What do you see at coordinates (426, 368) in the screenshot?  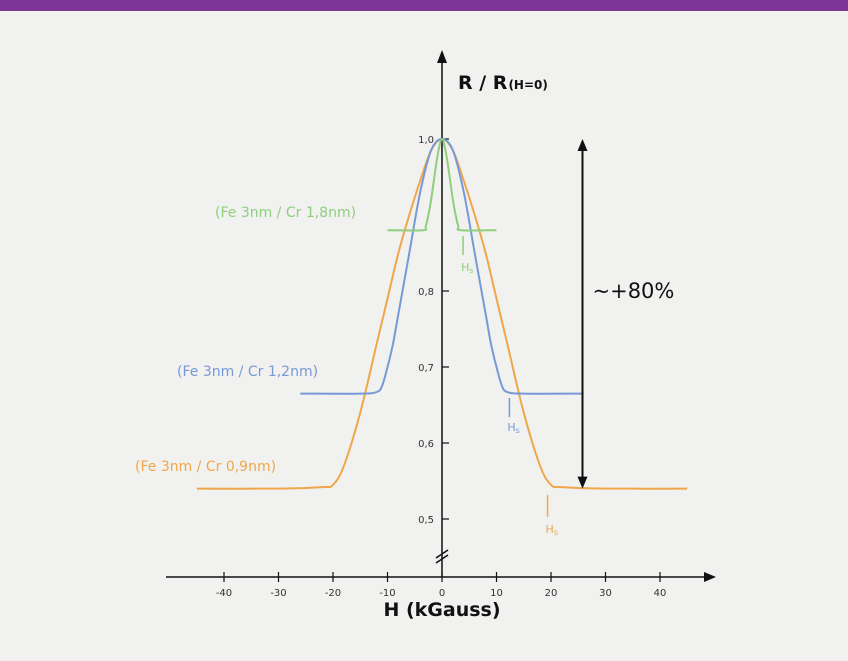 I see `y-tick-label: 0,7` at bounding box center [426, 368].